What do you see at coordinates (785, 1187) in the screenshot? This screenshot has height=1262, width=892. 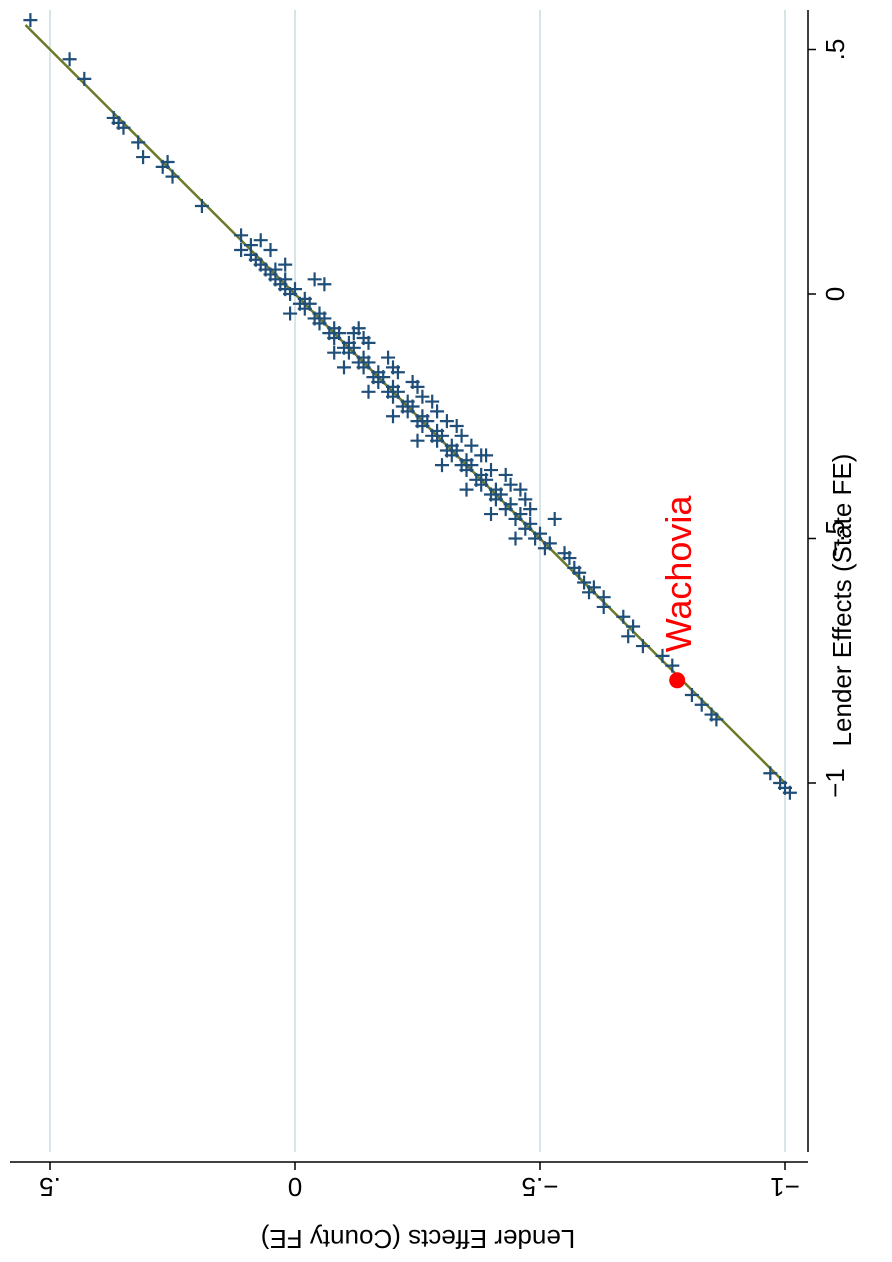 I see `y-tick-label: −1` at bounding box center [785, 1187].